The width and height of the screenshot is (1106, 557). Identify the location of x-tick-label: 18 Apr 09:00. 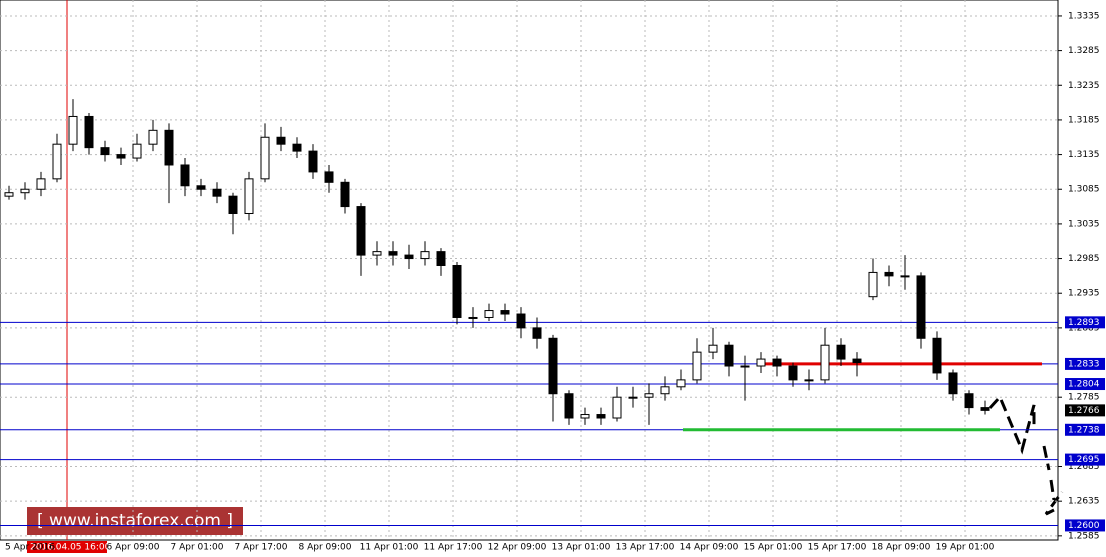
(901, 548).